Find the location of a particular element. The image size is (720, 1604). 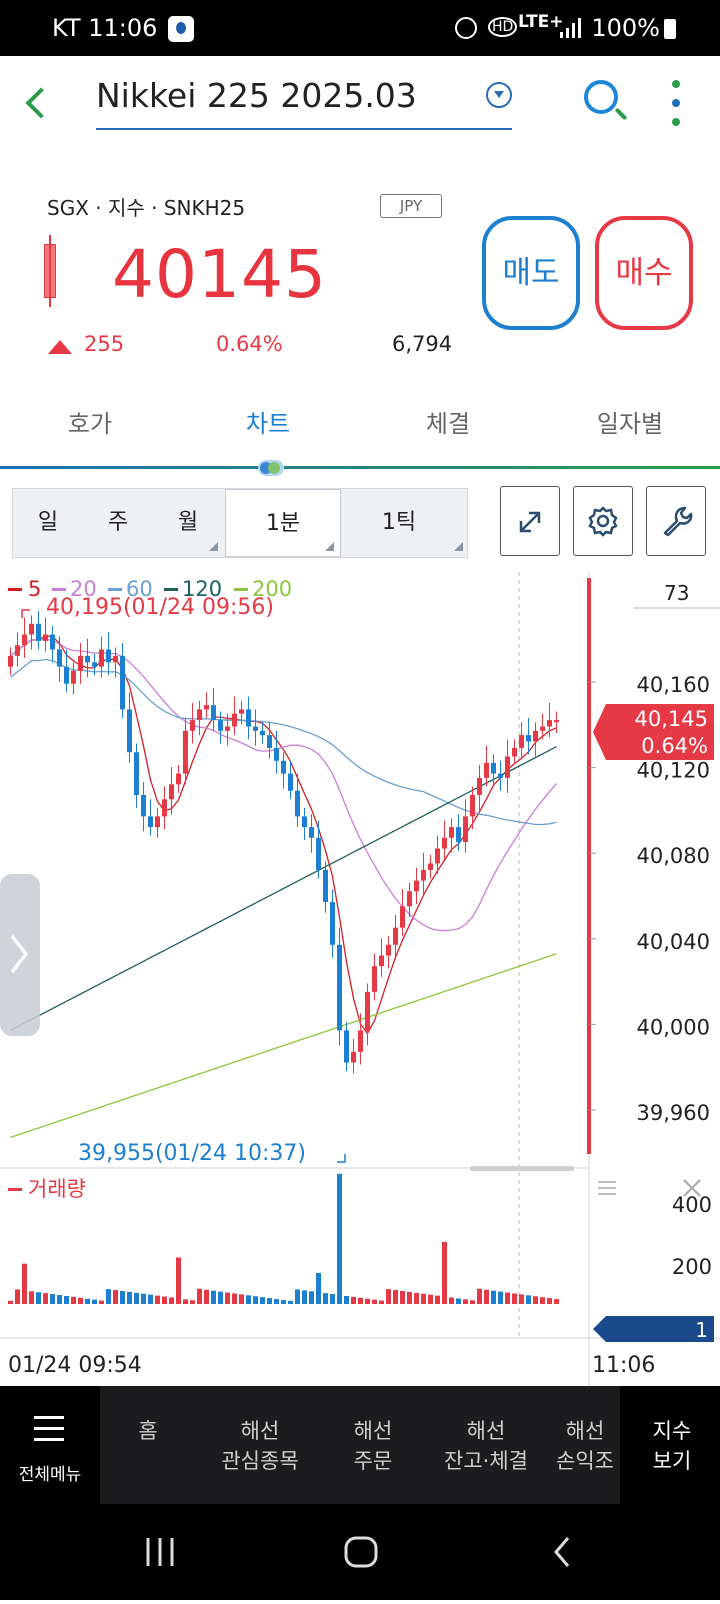

nav-watchlist: 해선 관심종목 is located at coordinates (260, 1446).